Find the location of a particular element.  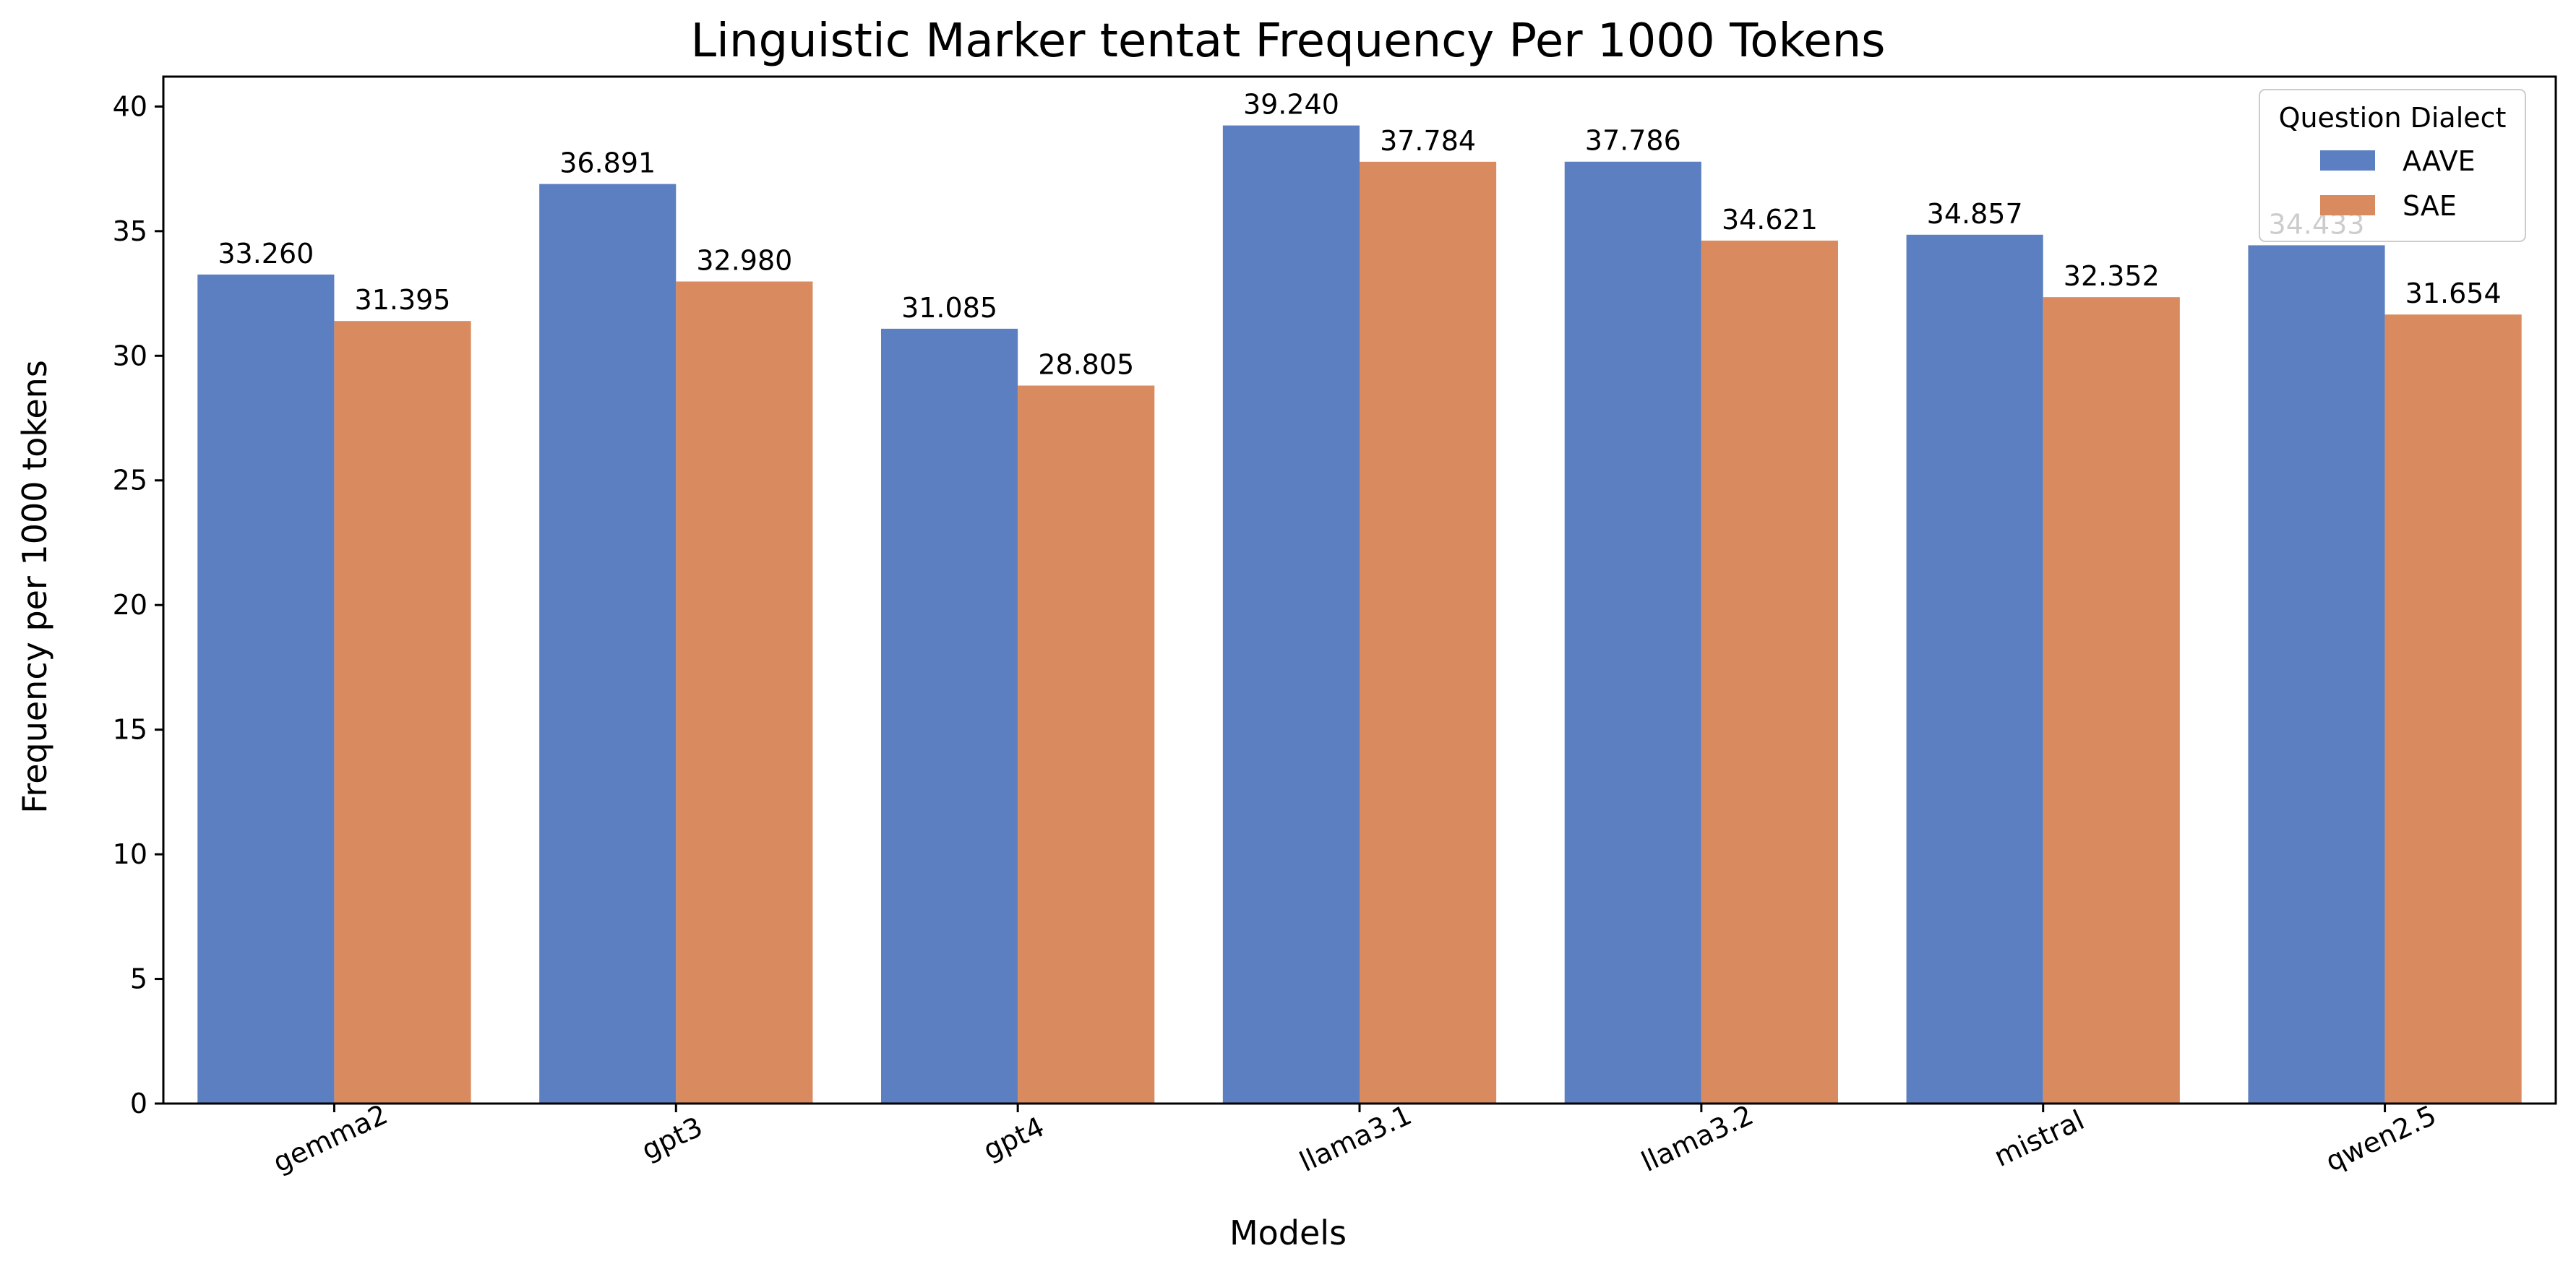

bar-value-label: 39.240 is located at coordinates (1291, 105).